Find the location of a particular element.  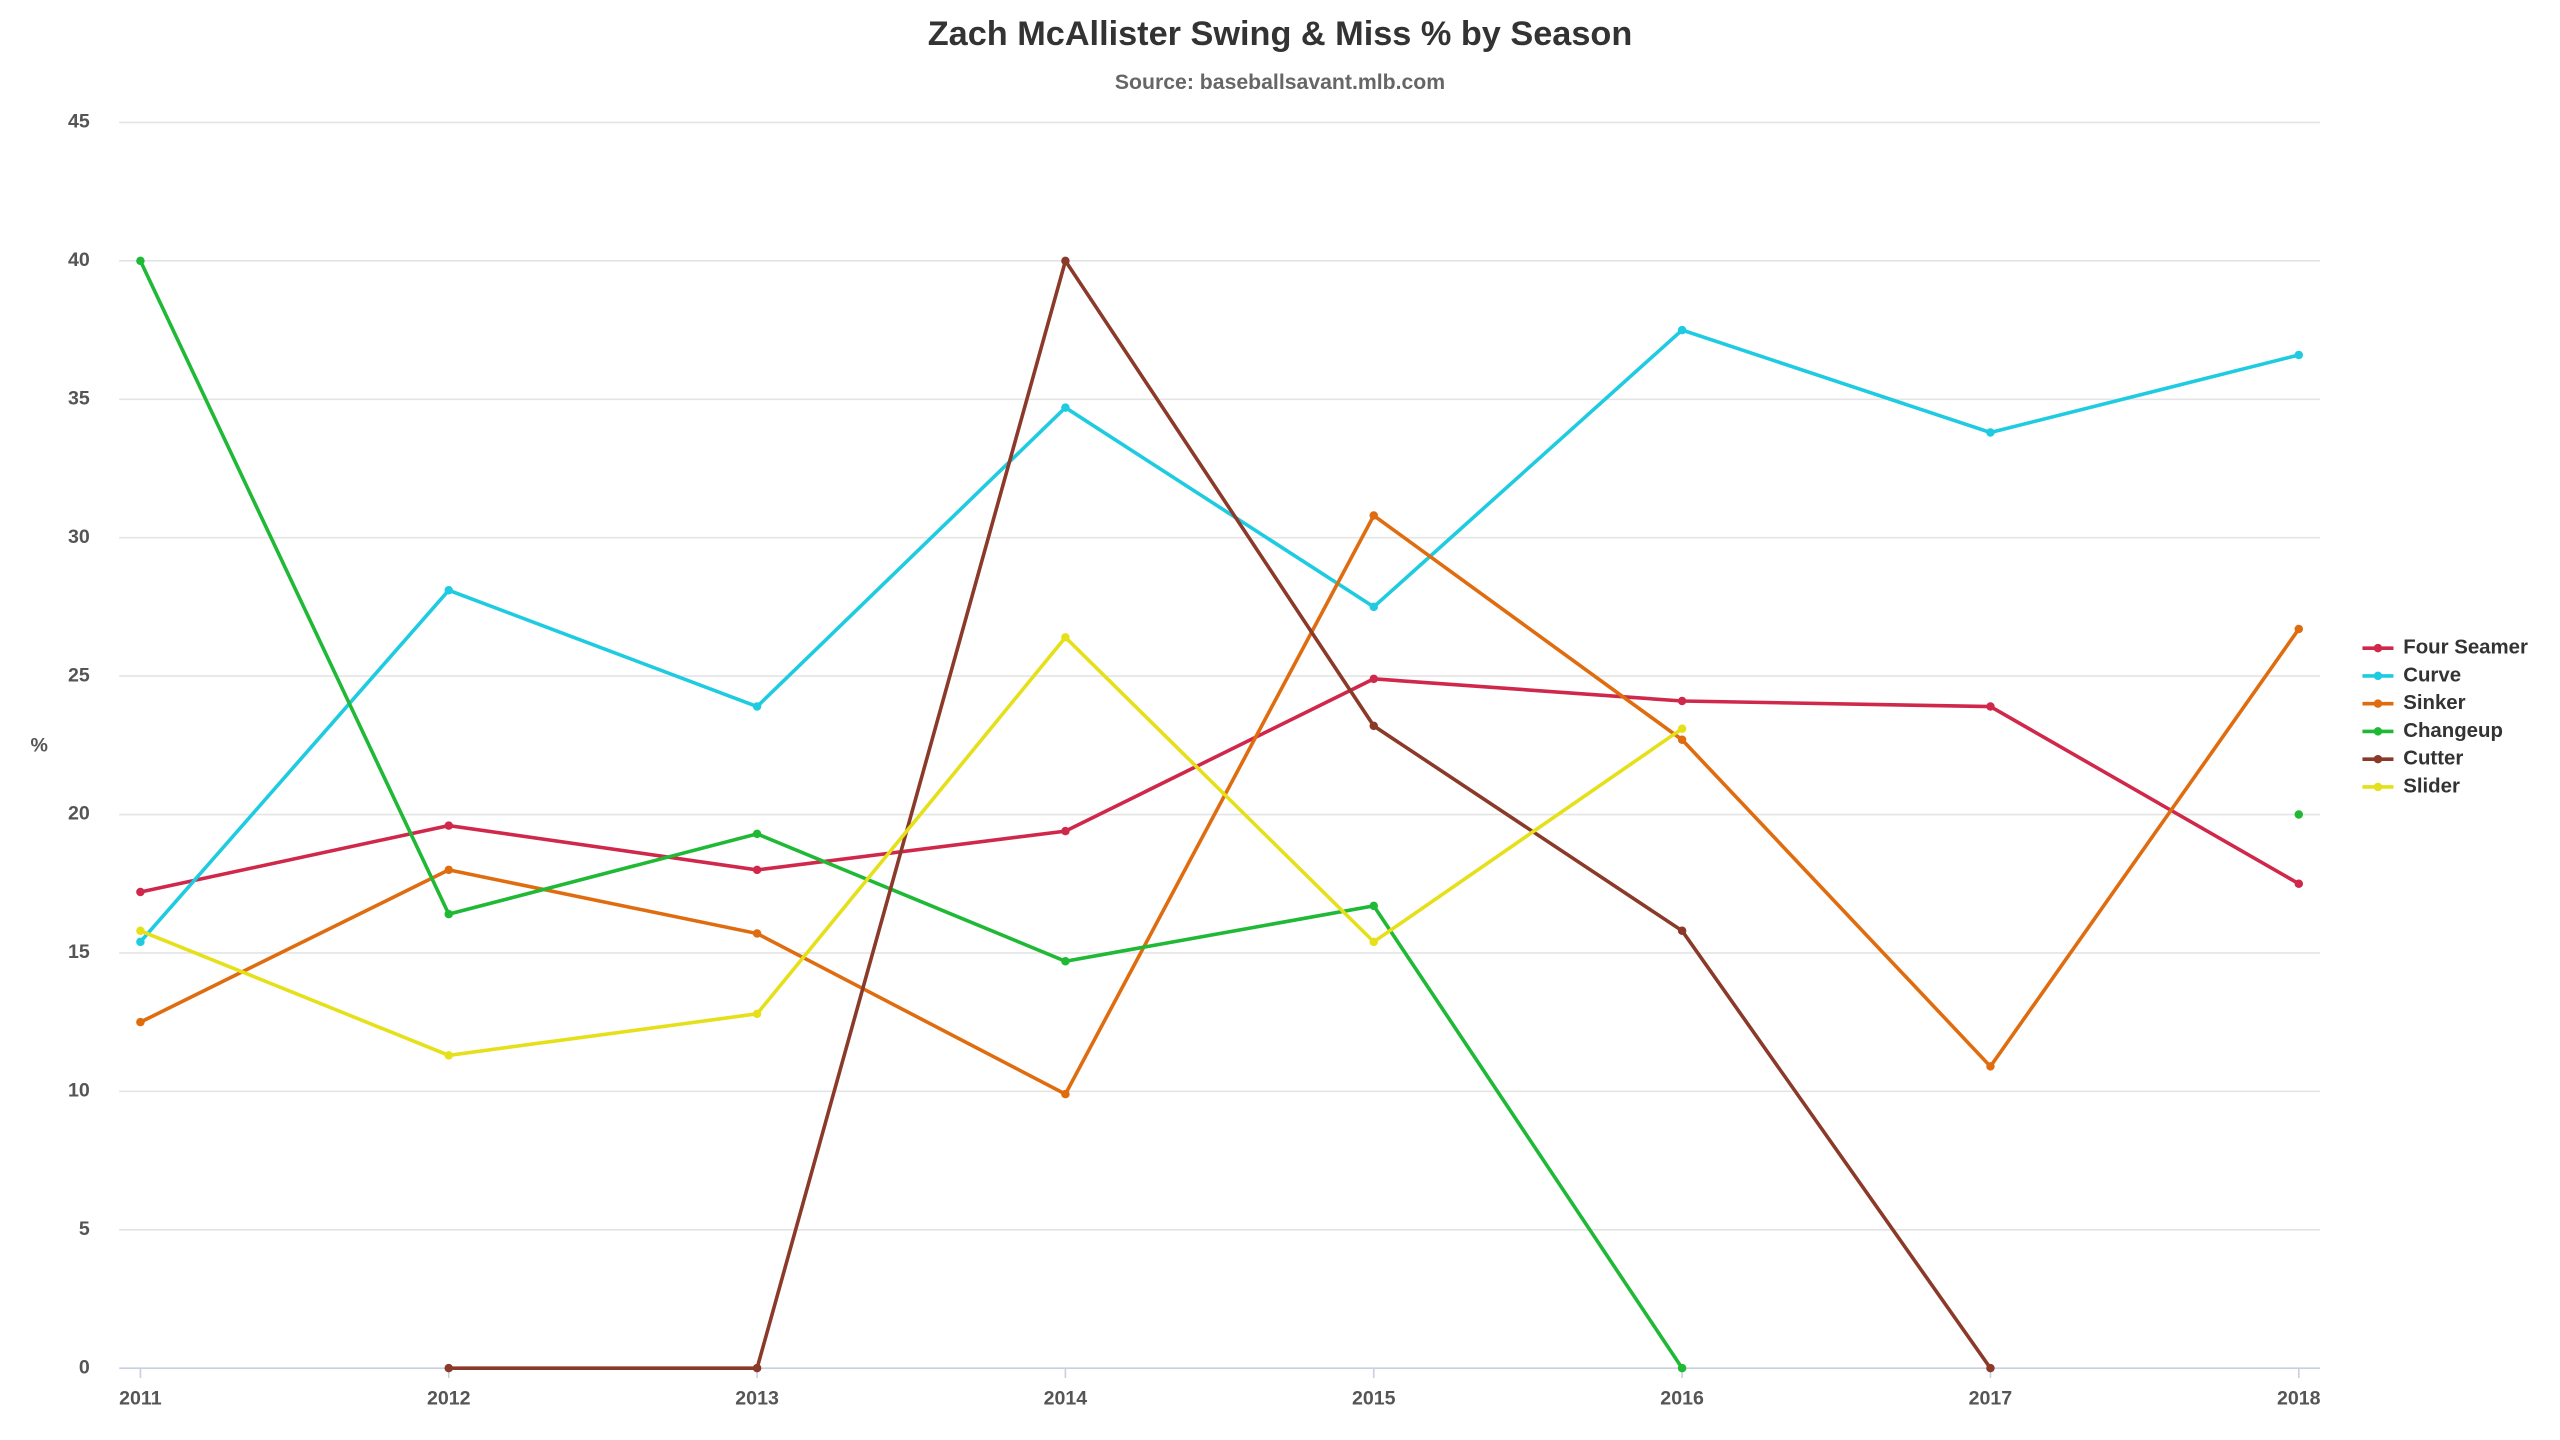

y-tick-label: 0 is located at coordinates (84, 1367).